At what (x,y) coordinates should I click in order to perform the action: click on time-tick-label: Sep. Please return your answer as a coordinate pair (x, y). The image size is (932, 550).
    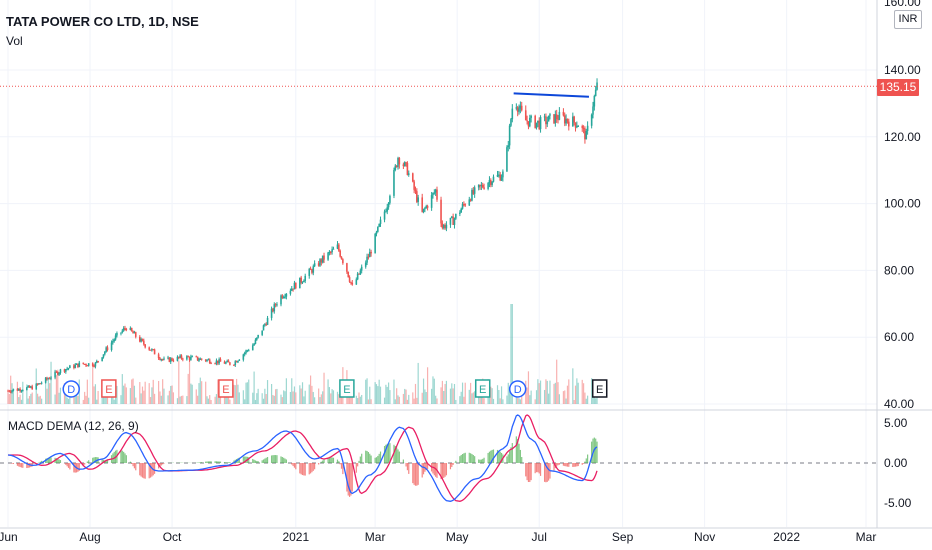
    Looking at the image, I should click on (623, 537).